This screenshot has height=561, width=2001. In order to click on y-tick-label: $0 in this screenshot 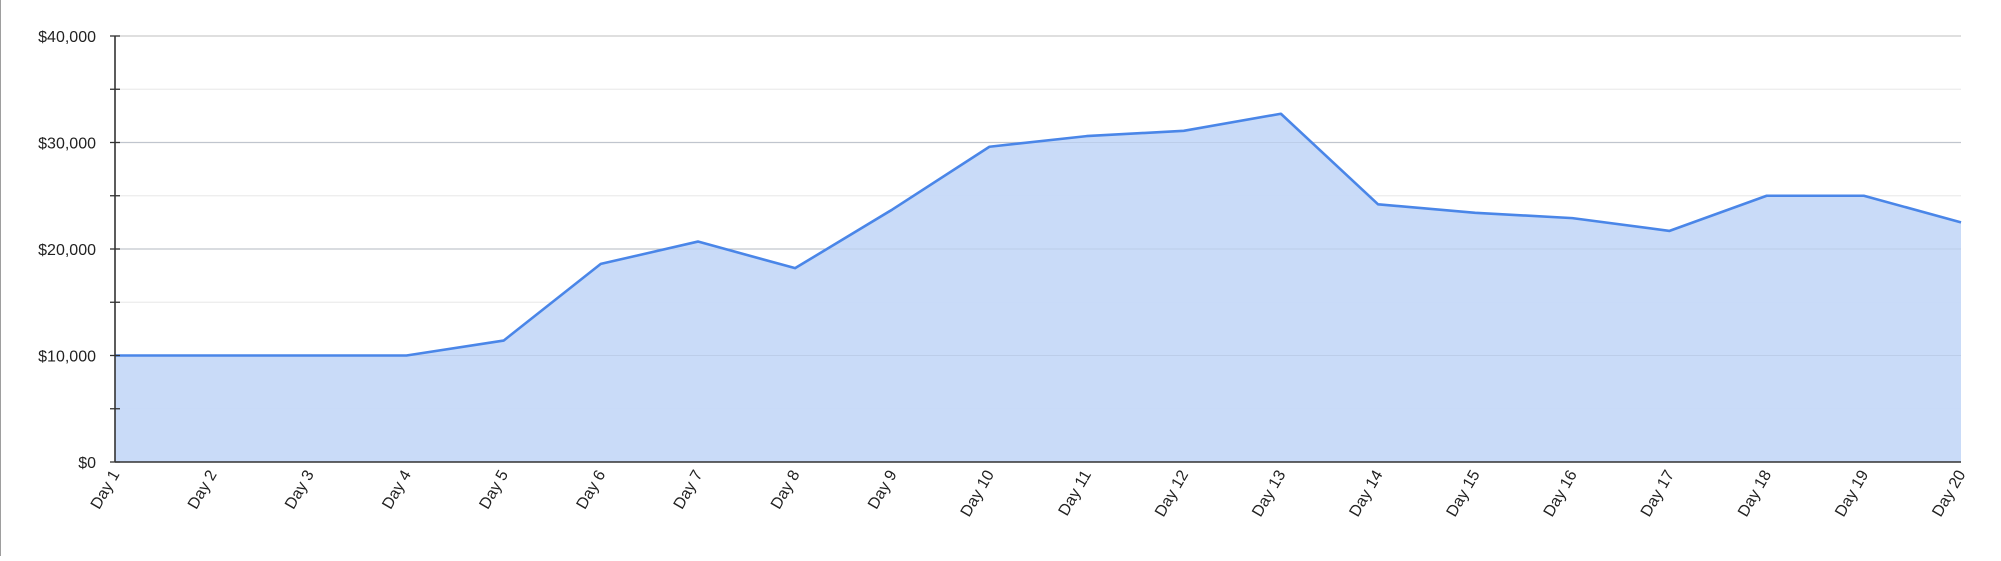, I will do `click(87, 463)`.